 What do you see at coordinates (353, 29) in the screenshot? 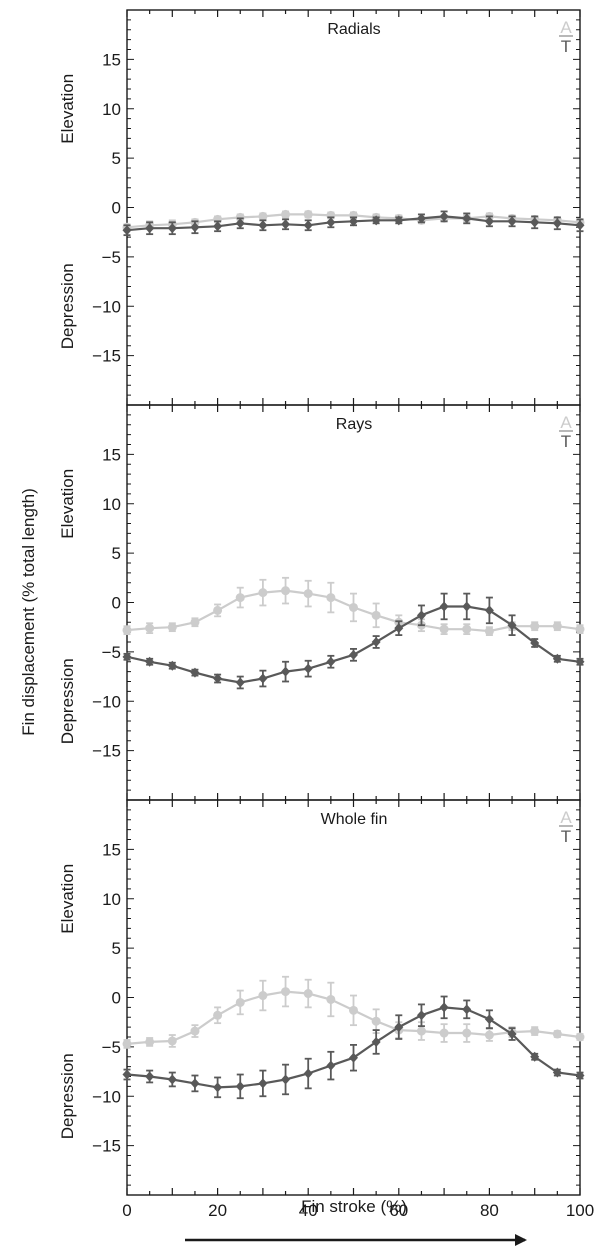
I see `panel-title: Radials` at bounding box center [353, 29].